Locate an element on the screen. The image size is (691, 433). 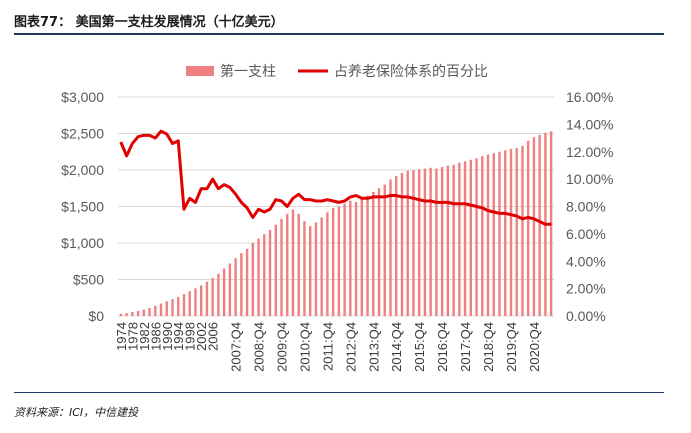
right-tick-label: 16.00% is located at coordinates (589, 97).